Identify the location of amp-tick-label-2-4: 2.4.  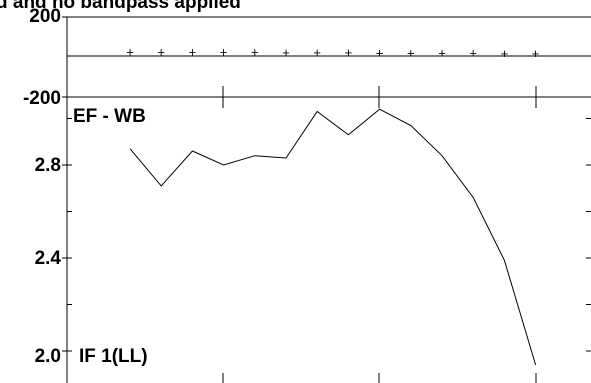
(48, 258).